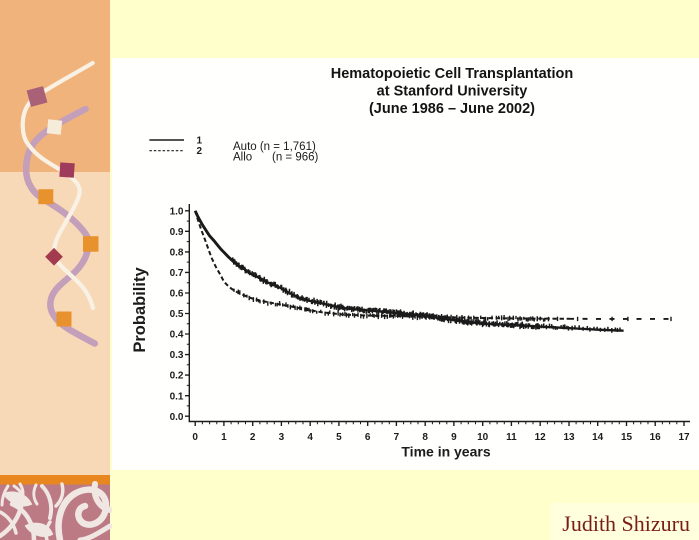 The image size is (699, 540). Describe the element at coordinates (177, 376) in the screenshot. I see `svg-text: 0.2` at that location.